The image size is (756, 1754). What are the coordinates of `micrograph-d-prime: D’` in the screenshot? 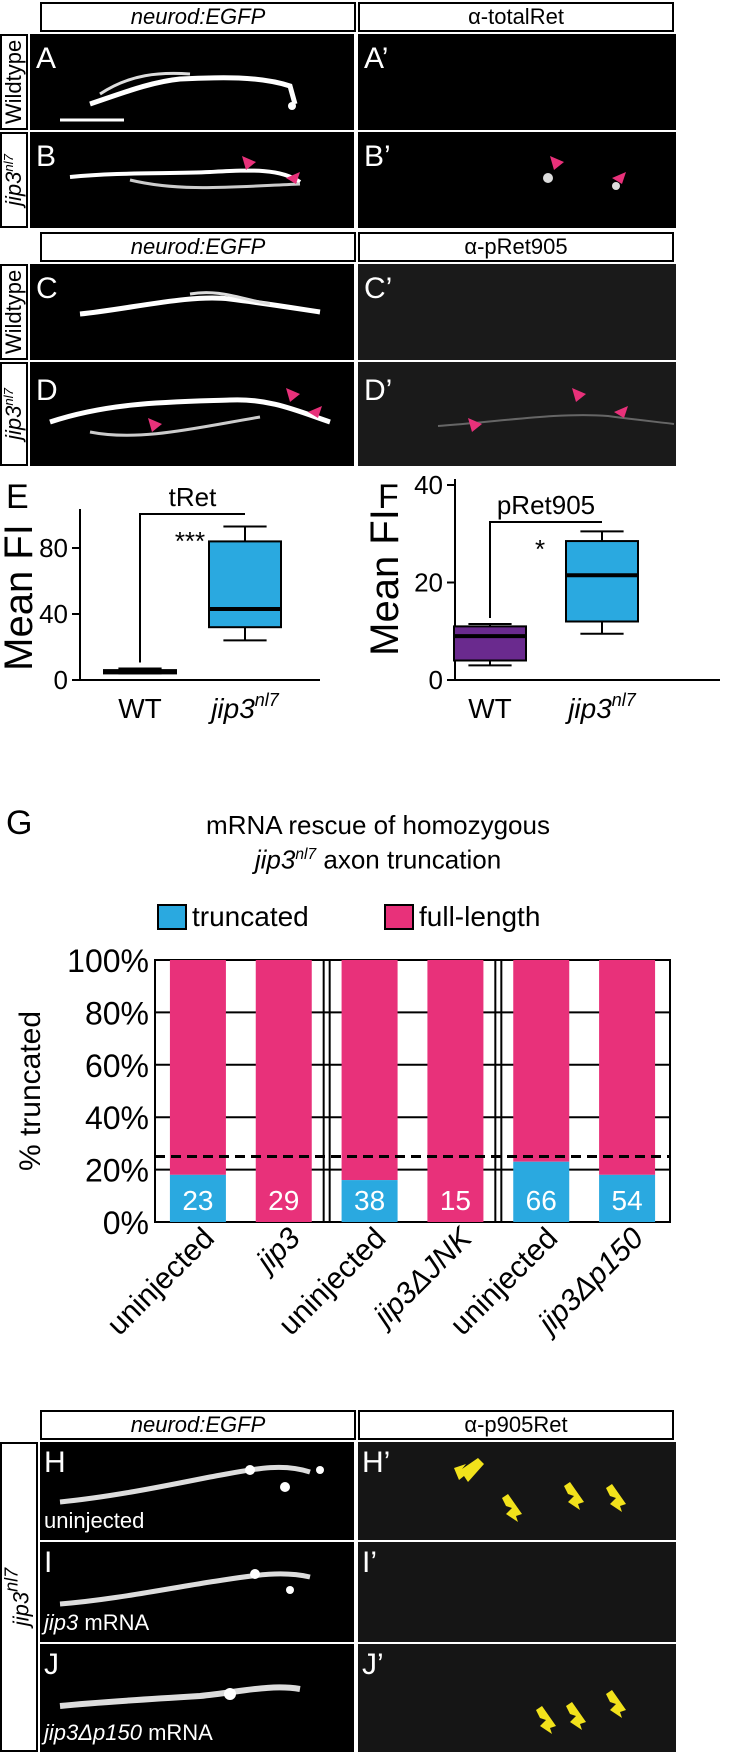 It's located at (517, 414).